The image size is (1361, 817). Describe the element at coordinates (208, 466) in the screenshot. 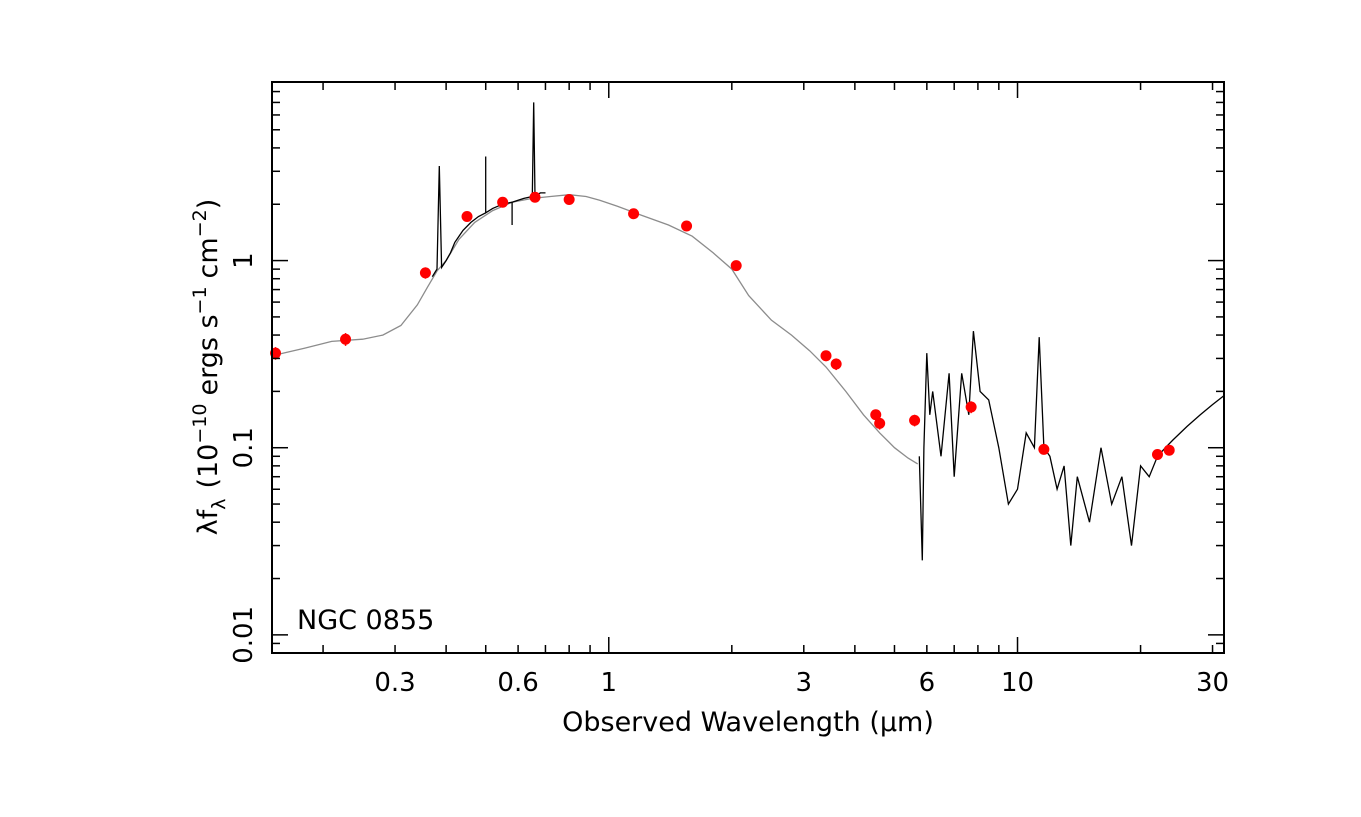

I see `y-axis-title-units-pre: (10` at that location.